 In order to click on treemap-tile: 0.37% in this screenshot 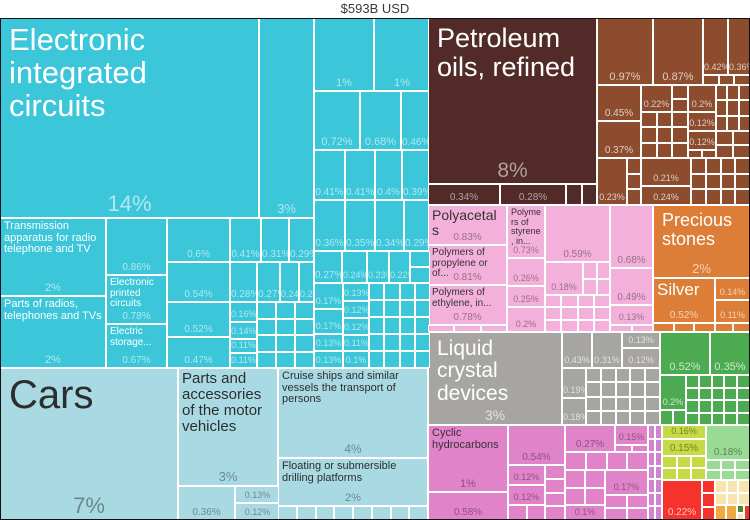, I will do `click(619, 139)`.